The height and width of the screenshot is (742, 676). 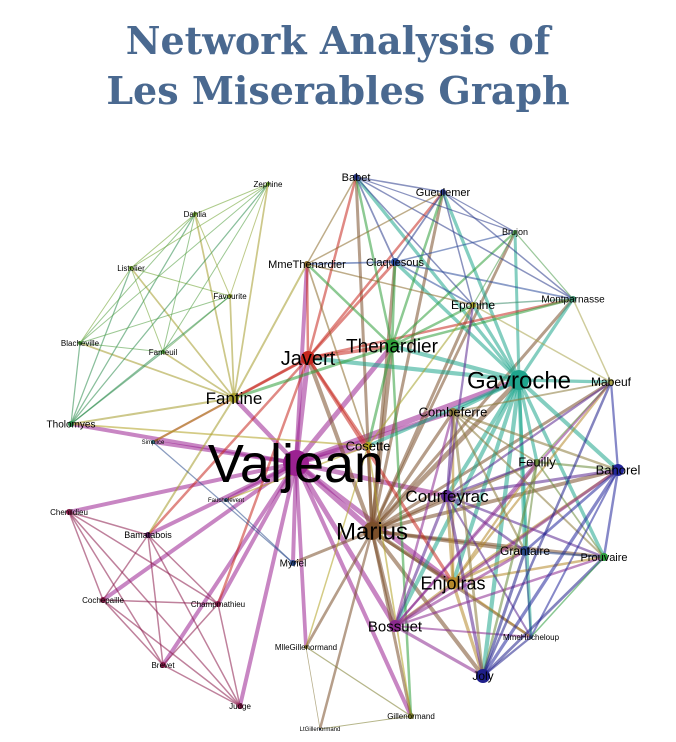 What do you see at coordinates (116, 588) in the screenshot?
I see `graph-edge-chenildieu-brevet` at bounding box center [116, 588].